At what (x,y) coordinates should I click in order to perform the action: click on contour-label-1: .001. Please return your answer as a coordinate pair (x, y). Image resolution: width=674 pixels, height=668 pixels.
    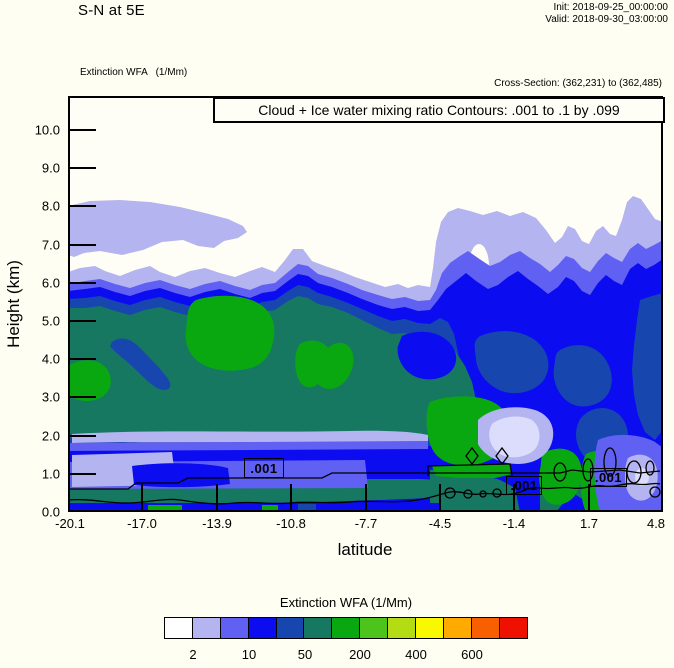
    Looking at the image, I should click on (264, 468).